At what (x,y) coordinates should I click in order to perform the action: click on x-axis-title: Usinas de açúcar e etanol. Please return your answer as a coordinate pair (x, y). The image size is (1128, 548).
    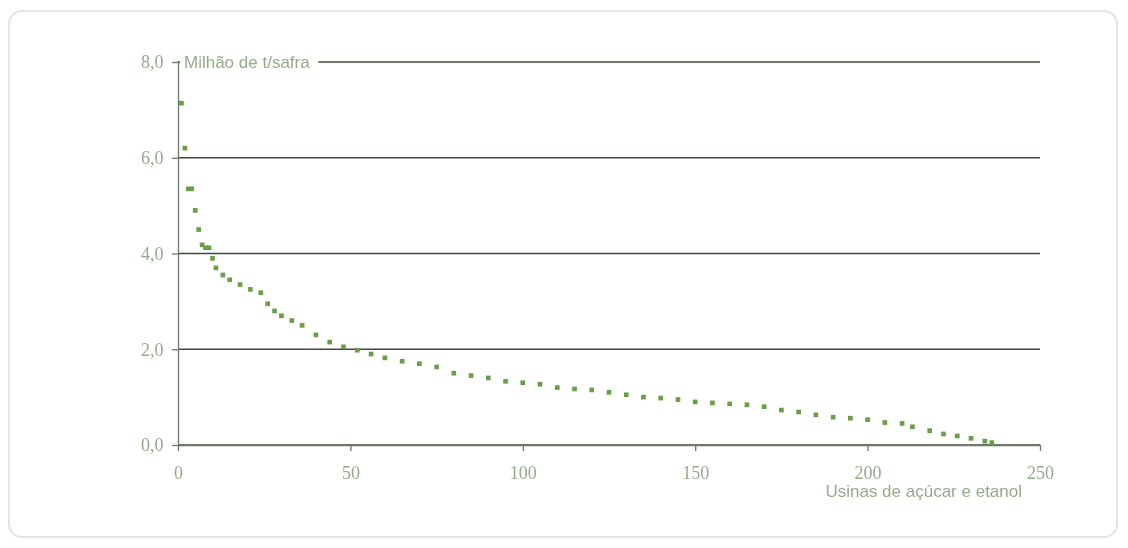
    Looking at the image, I should click on (923, 491).